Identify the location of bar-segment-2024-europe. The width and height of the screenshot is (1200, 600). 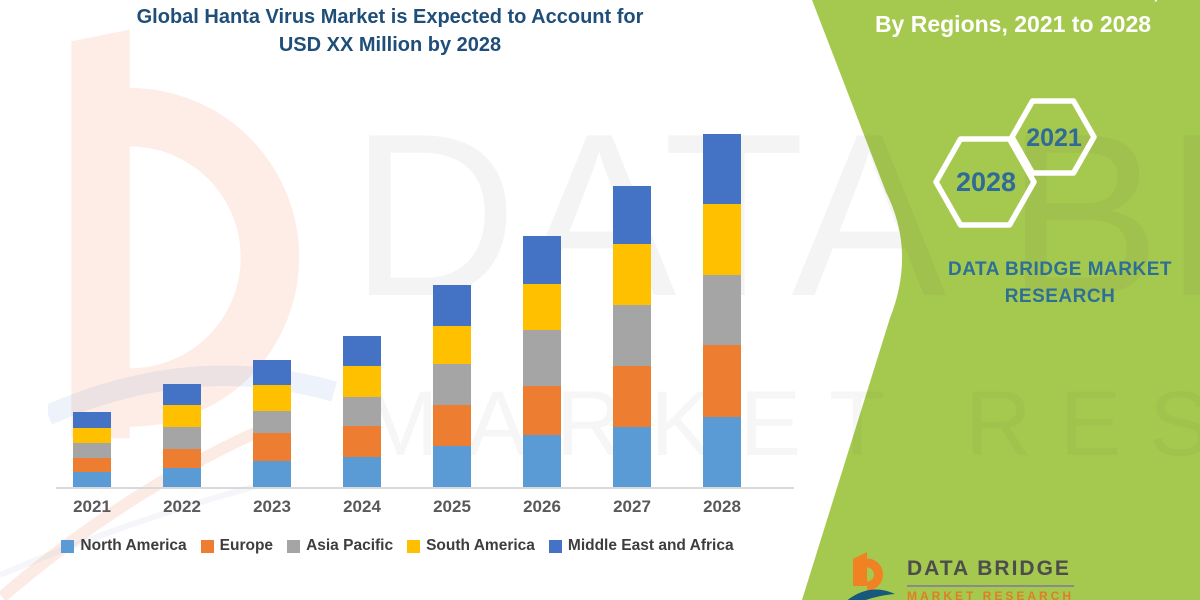
(362, 441).